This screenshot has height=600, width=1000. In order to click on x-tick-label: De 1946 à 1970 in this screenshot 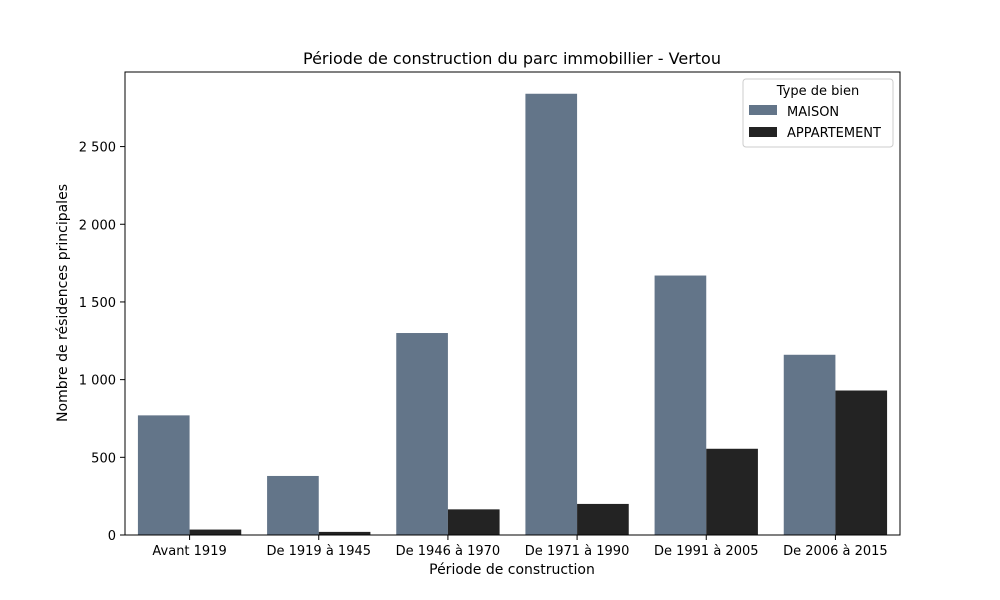, I will do `click(448, 551)`.